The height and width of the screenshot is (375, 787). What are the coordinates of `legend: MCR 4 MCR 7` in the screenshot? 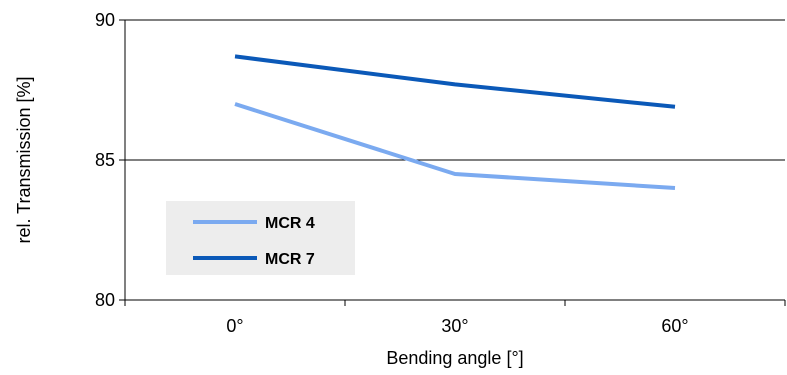 It's located at (260, 238).